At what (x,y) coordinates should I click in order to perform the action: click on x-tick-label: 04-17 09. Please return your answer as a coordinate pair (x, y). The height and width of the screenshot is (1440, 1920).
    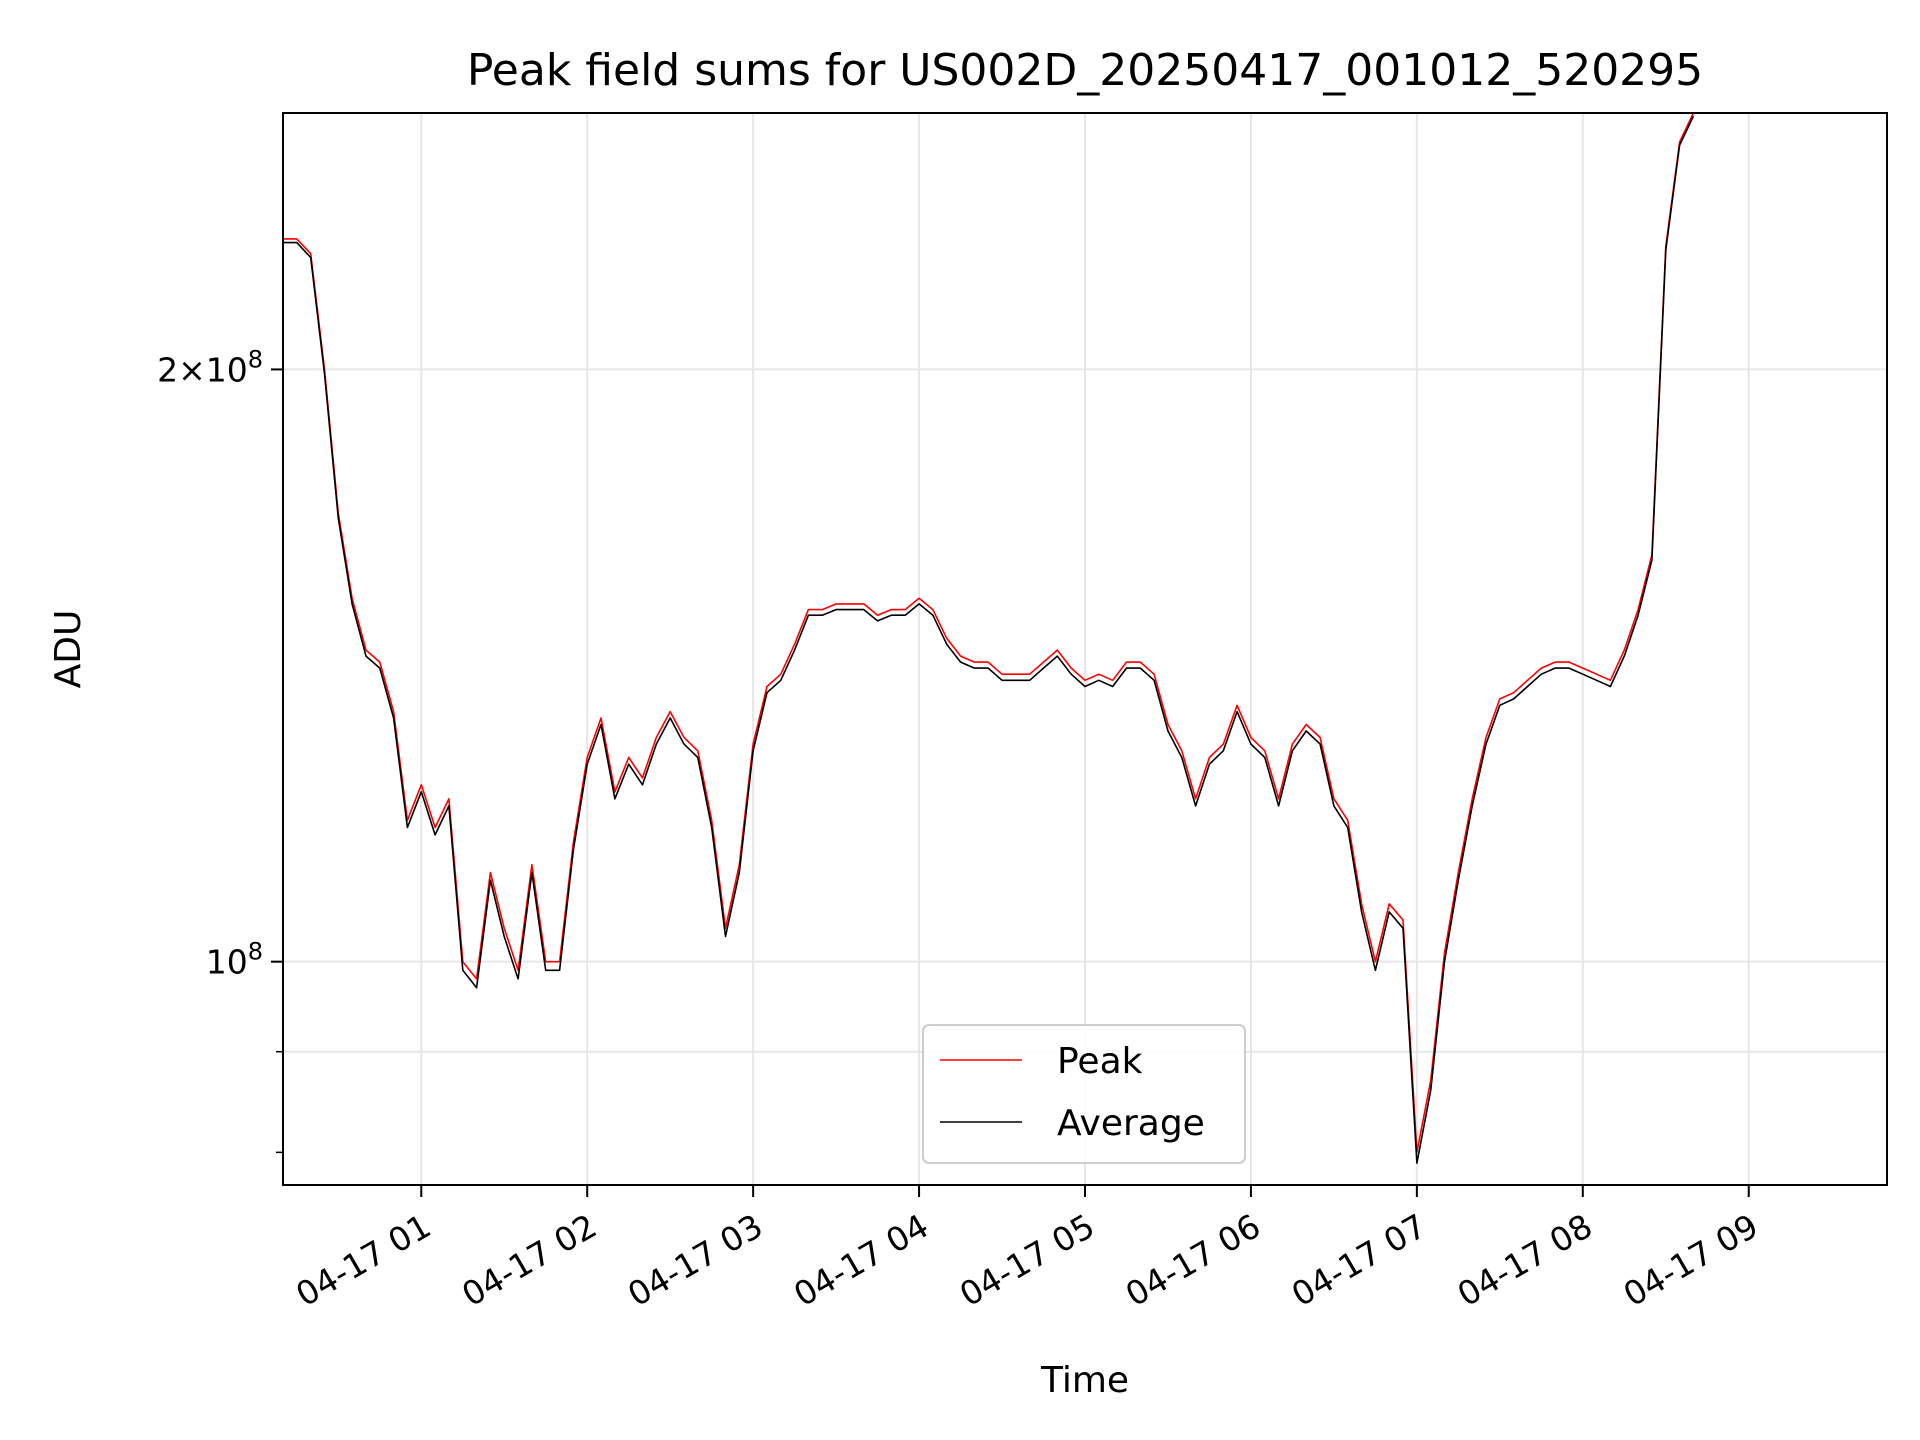
    Looking at the image, I should click on (1691, 1260).